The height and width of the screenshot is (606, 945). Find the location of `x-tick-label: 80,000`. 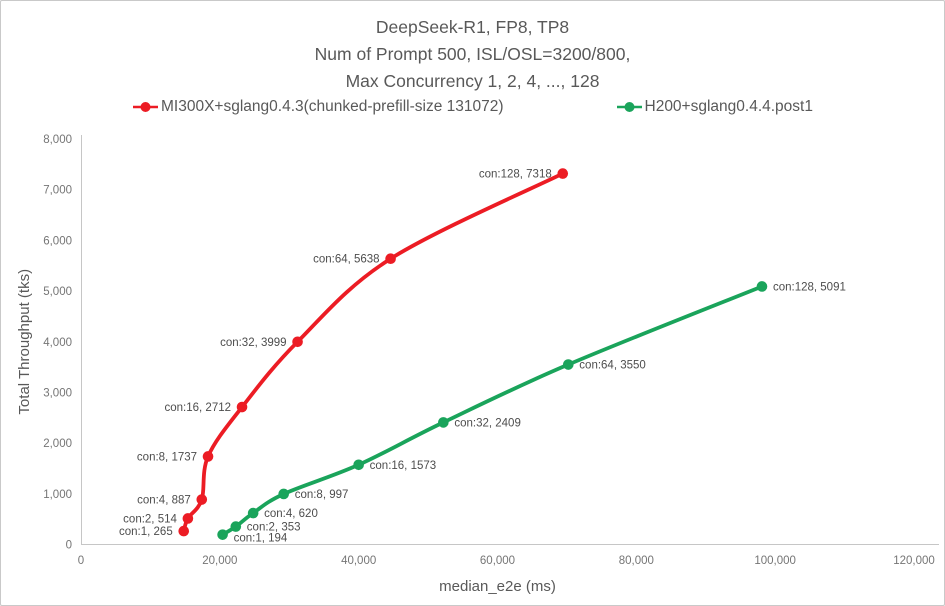

x-tick-label: 80,000 is located at coordinates (636, 561).